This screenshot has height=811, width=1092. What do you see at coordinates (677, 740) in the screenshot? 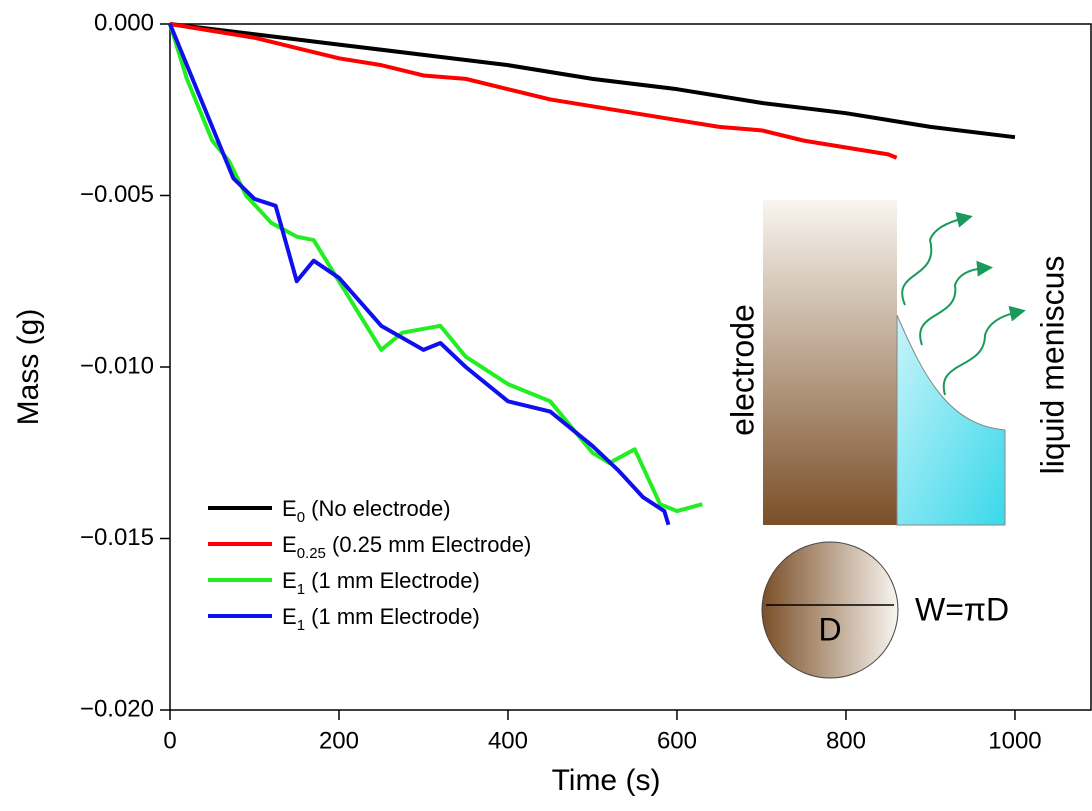
I see `x-tick-label: 600` at bounding box center [677, 740].